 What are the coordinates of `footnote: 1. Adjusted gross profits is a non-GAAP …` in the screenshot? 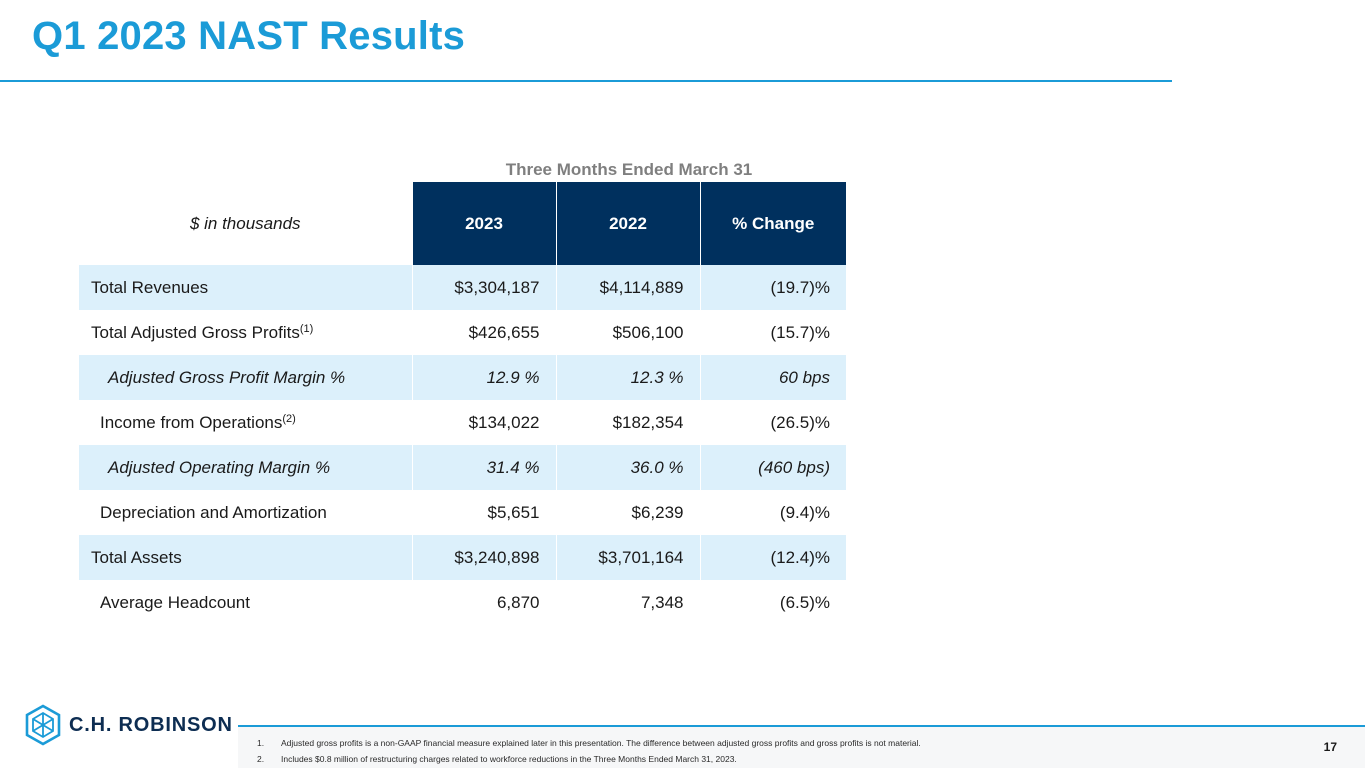 It's located at (589, 743).